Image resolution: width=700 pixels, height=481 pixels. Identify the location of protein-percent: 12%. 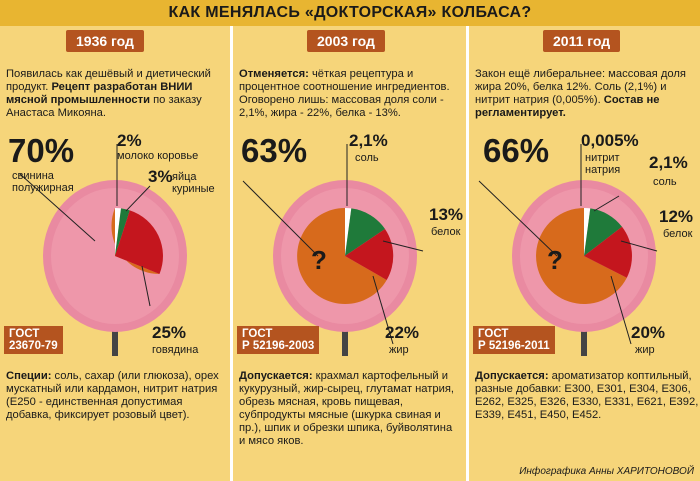
(676, 216).